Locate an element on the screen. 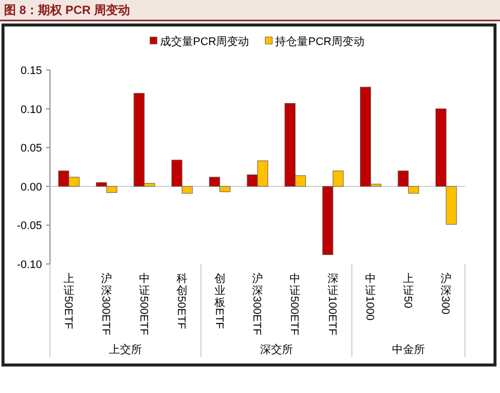  text: 深交所 is located at coordinates (276, 349).